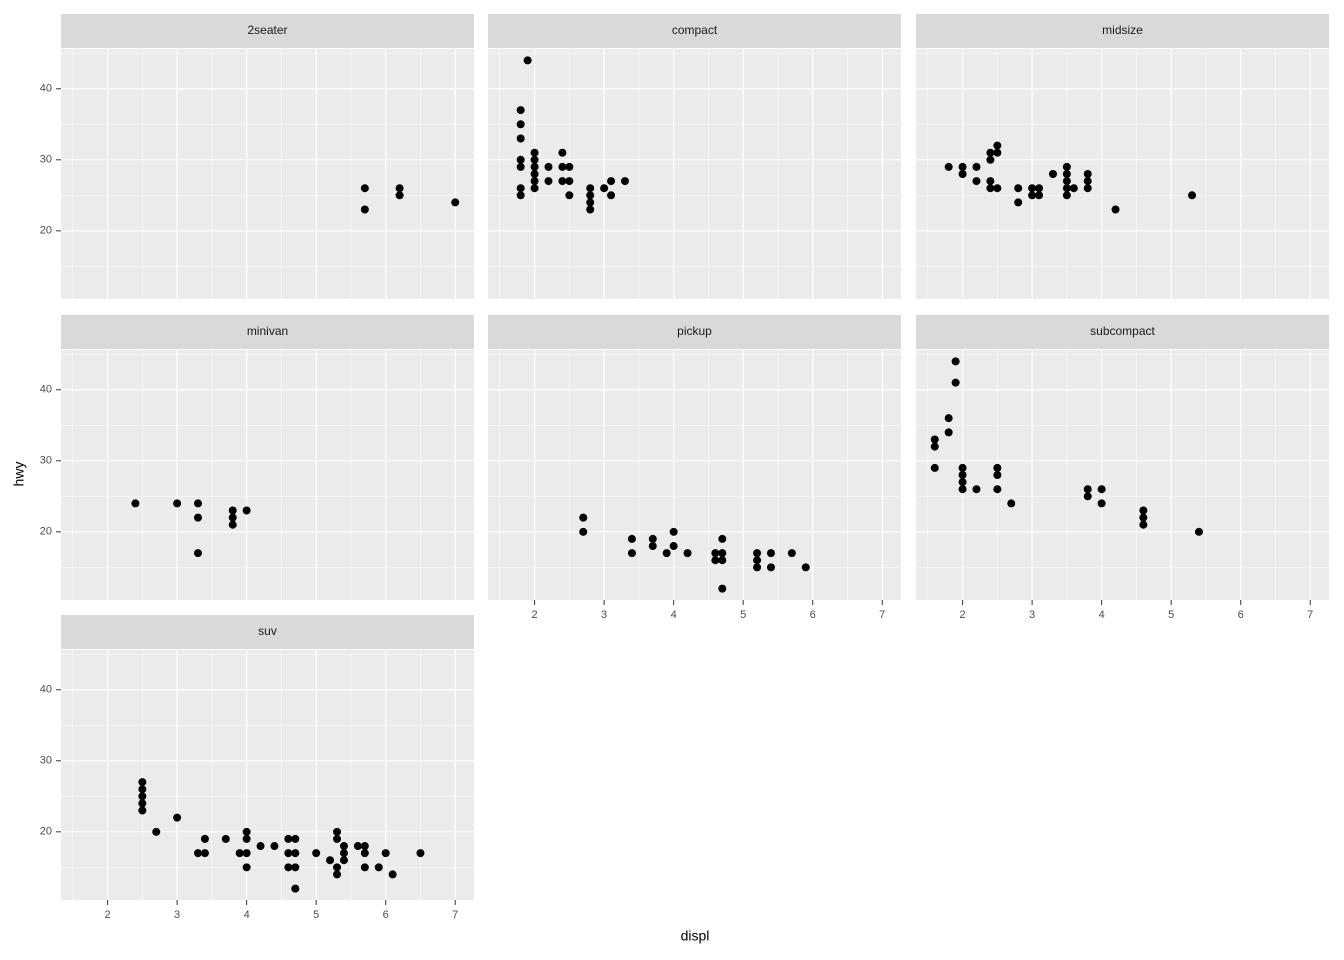 Image resolution: width=1344 pixels, height=960 pixels. Describe the element at coordinates (1171, 615) in the screenshot. I see `x-tick-label: 5` at that location.